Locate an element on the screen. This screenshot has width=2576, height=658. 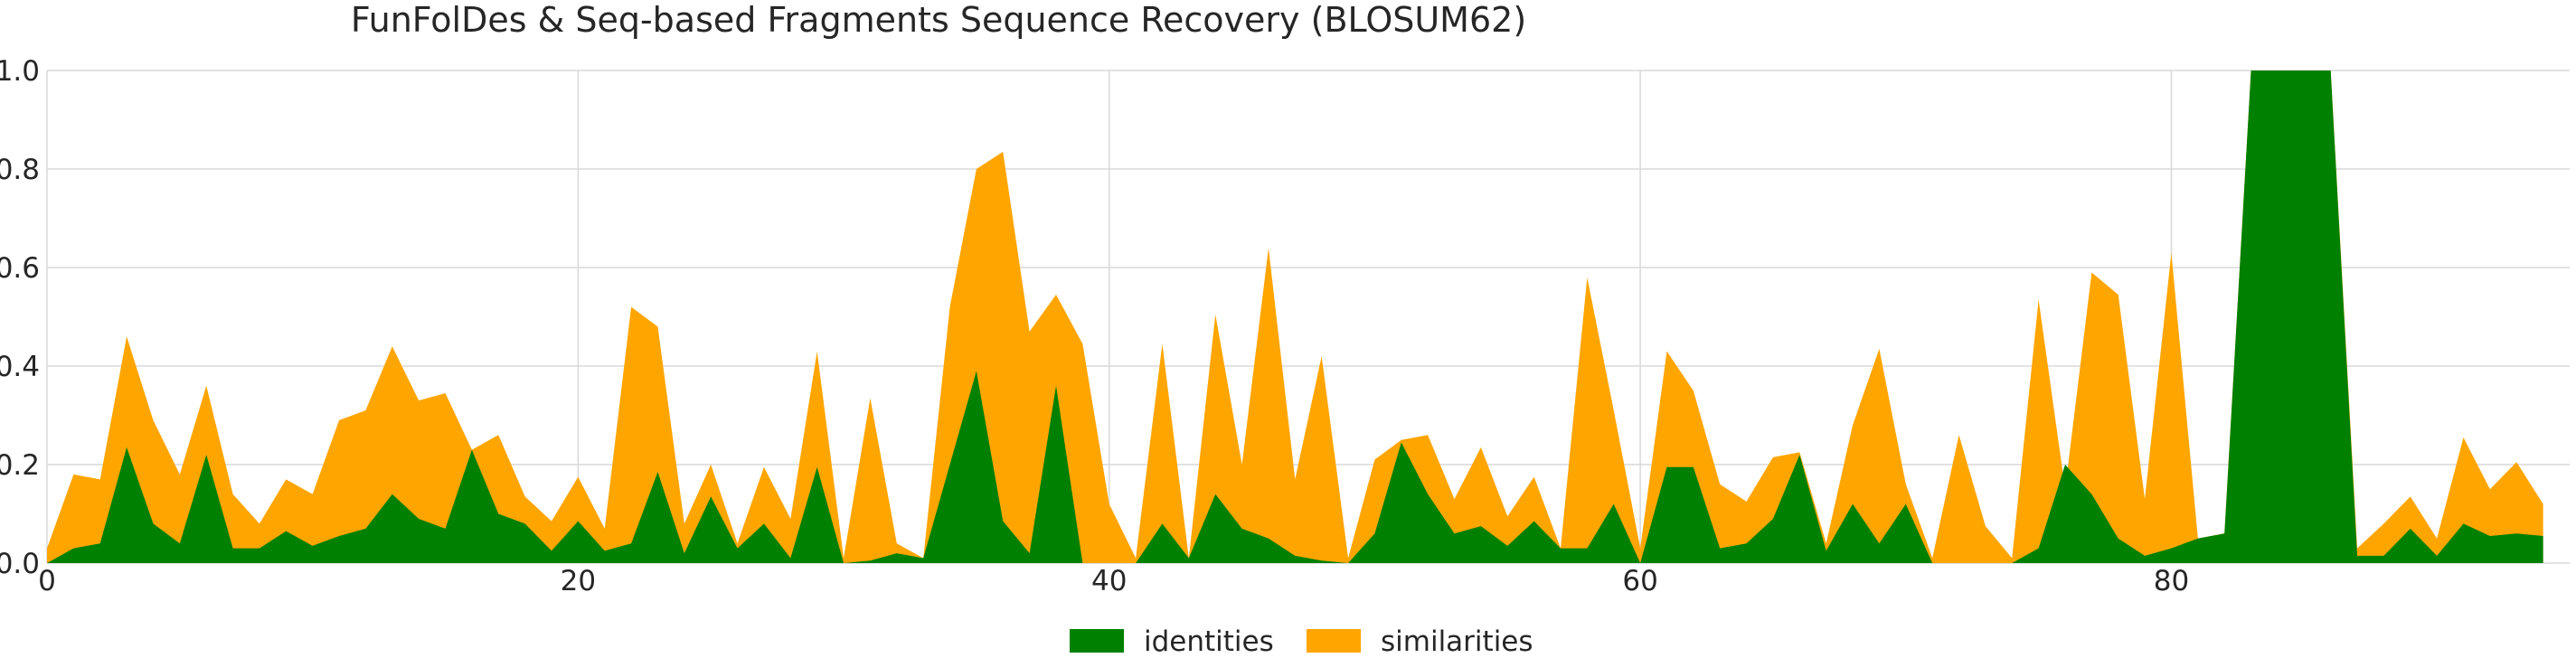
y-axis-tick-labels: 0.0 0.2 0.4 0.6 0.8 1.0 is located at coordinates (20, 318).